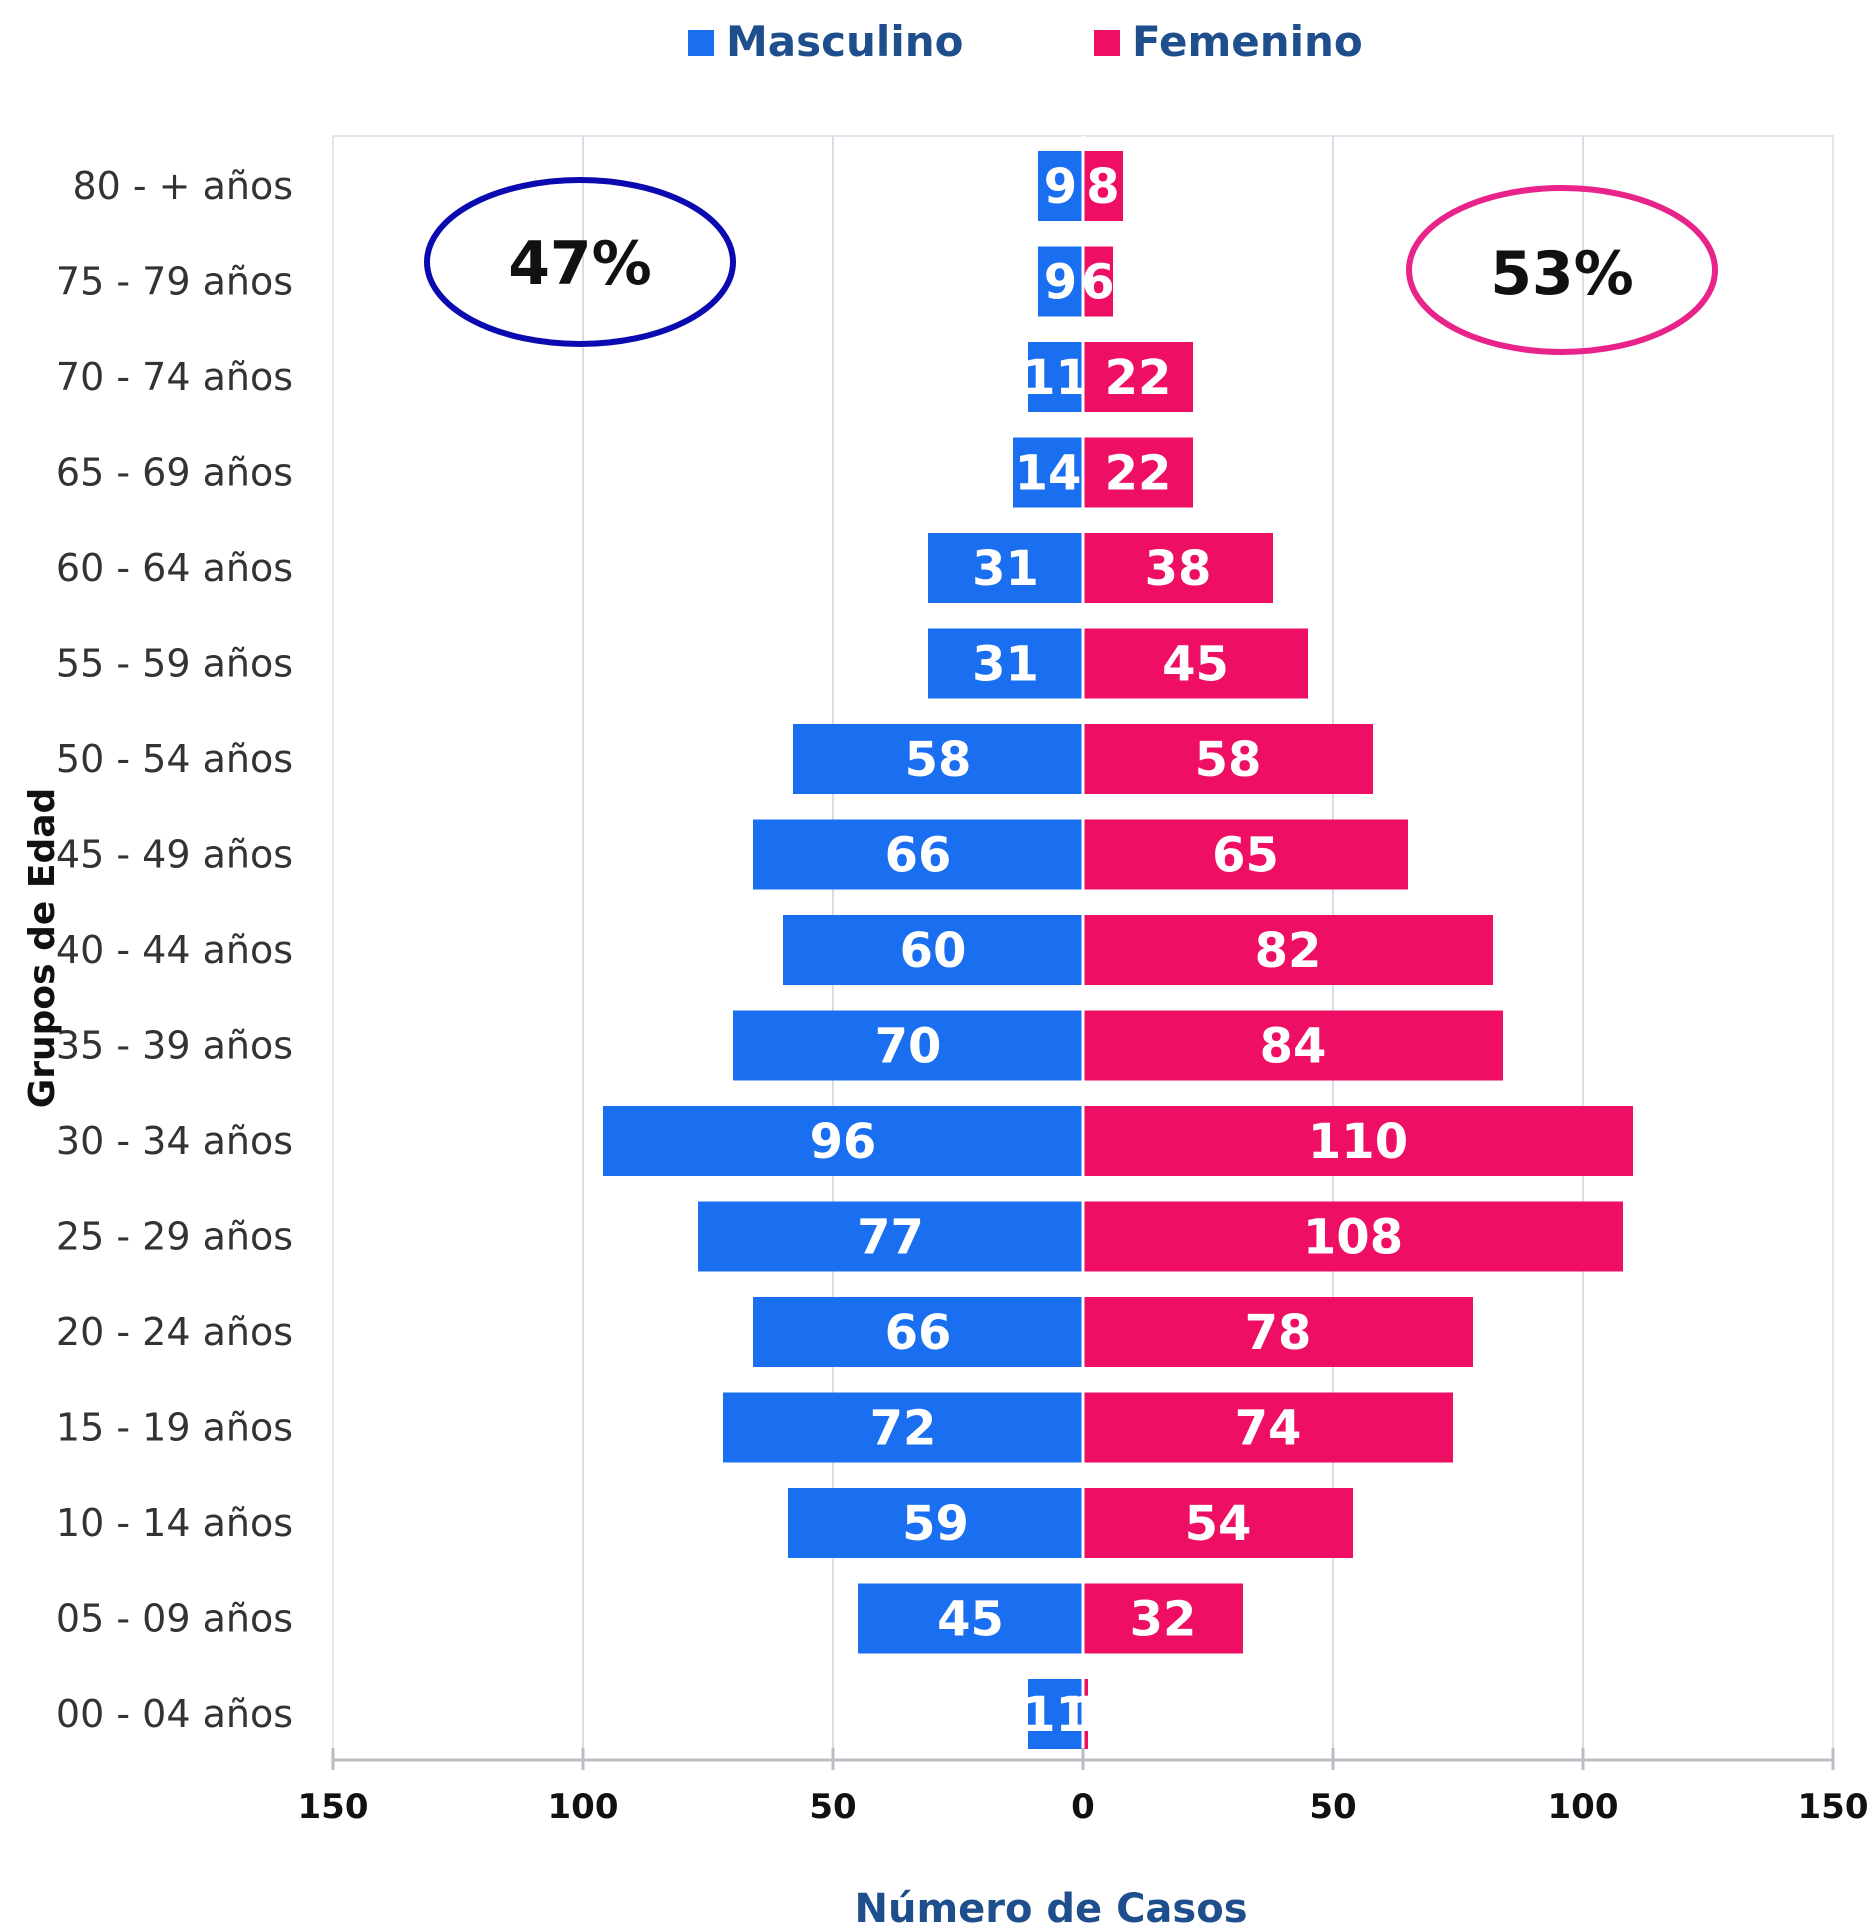 The height and width of the screenshot is (1926, 1870). I want to click on bar-value-label-femenino: 82, so click(1288, 951).